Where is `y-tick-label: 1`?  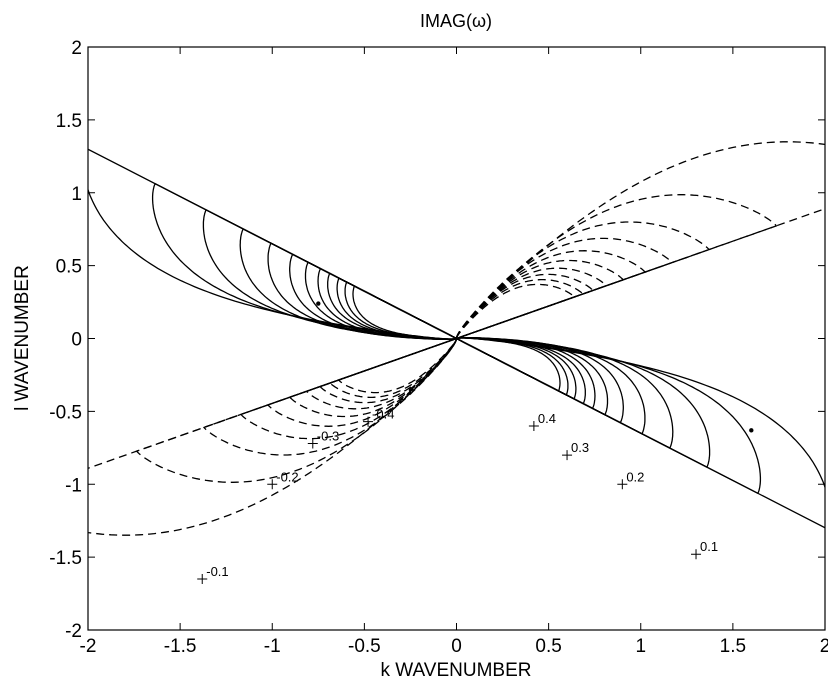
y-tick-label: 1 is located at coordinates (76, 194).